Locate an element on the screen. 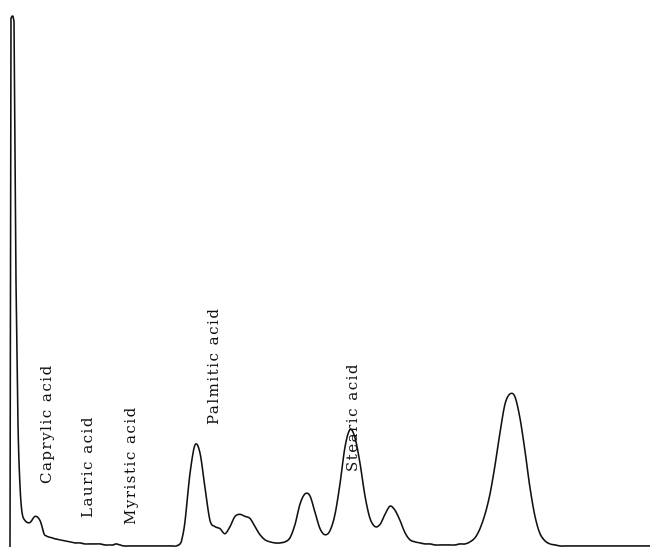 The height and width of the screenshot is (551, 652). peak-label-lauric-acid: Lauric acid is located at coordinates (87, 467).